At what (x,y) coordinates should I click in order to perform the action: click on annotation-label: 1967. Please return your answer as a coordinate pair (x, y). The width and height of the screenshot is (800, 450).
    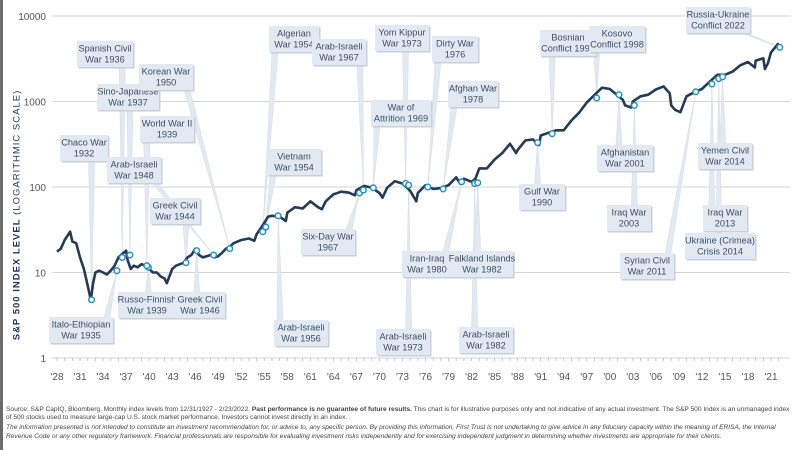
    Looking at the image, I should click on (328, 248).